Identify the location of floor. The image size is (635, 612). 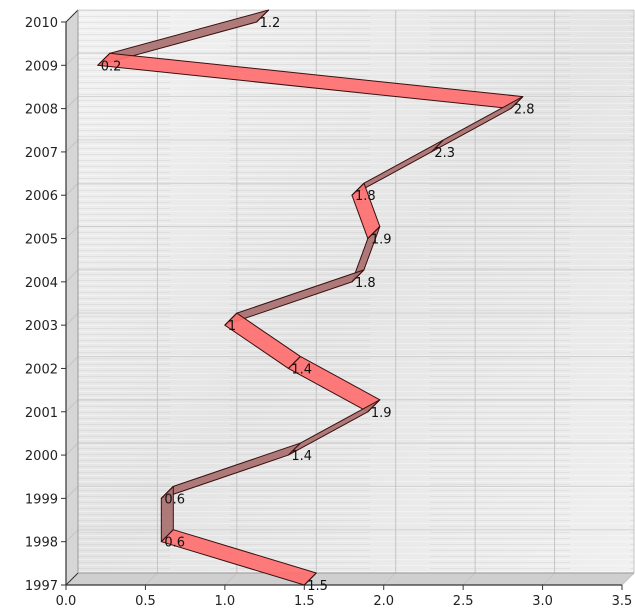
(350, 579).